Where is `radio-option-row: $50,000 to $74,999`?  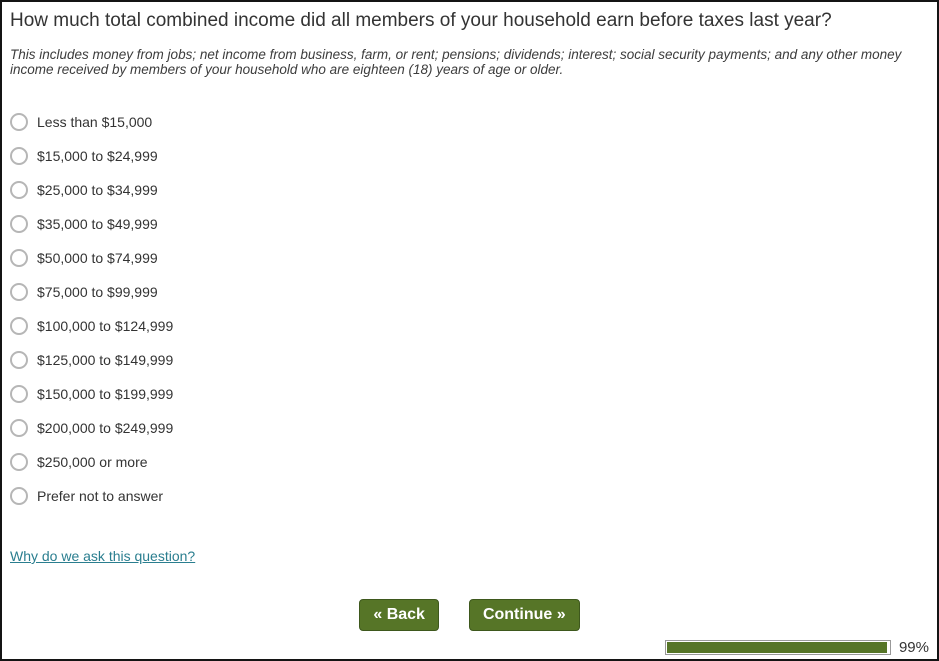 radio-option-row: $50,000 to $74,999 is located at coordinates (469, 258).